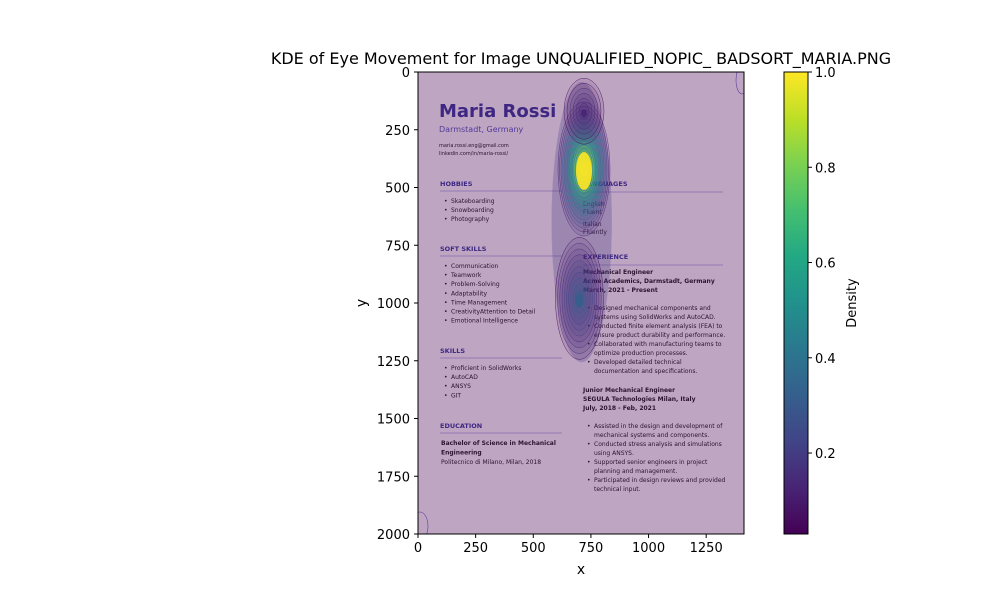 The height and width of the screenshot is (600, 1000). I want to click on colorbar: 0.2 0.4 0.6 0.8 1.0 Density, so click(822, 300).